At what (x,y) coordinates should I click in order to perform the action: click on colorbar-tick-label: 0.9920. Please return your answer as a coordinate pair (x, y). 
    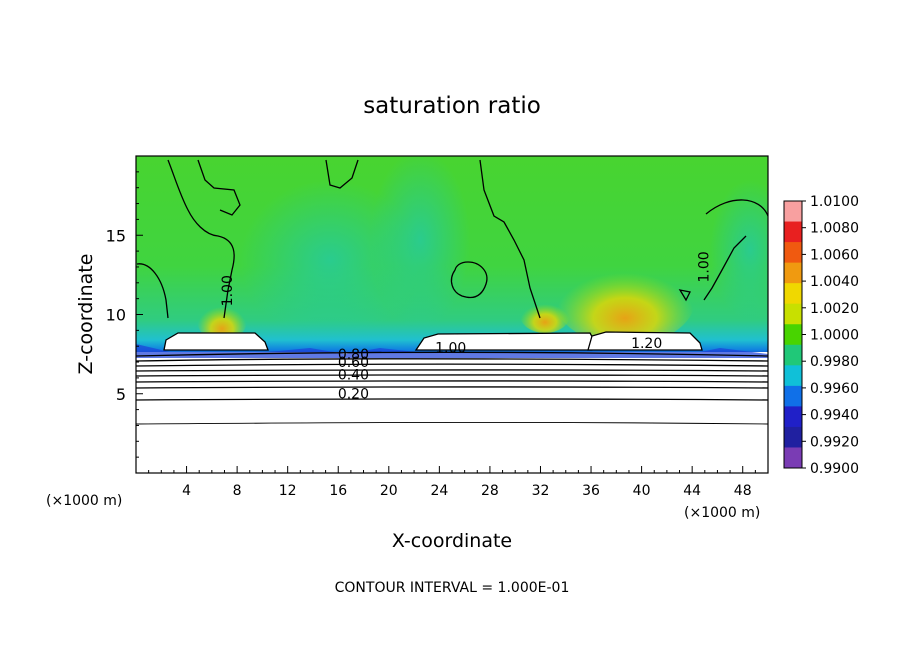
    Looking at the image, I should click on (834, 442).